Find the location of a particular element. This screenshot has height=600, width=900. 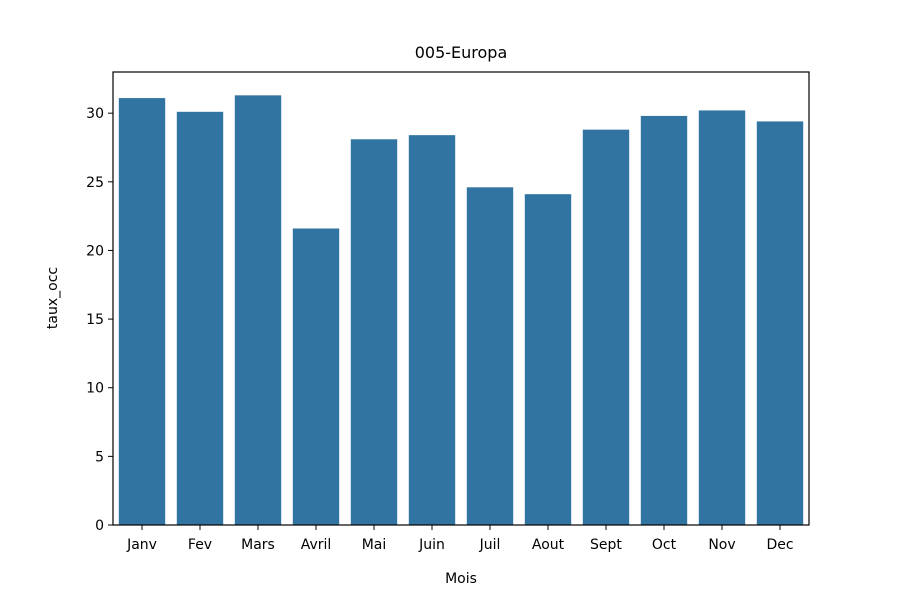

y-tick-label: 25 is located at coordinates (95, 183).